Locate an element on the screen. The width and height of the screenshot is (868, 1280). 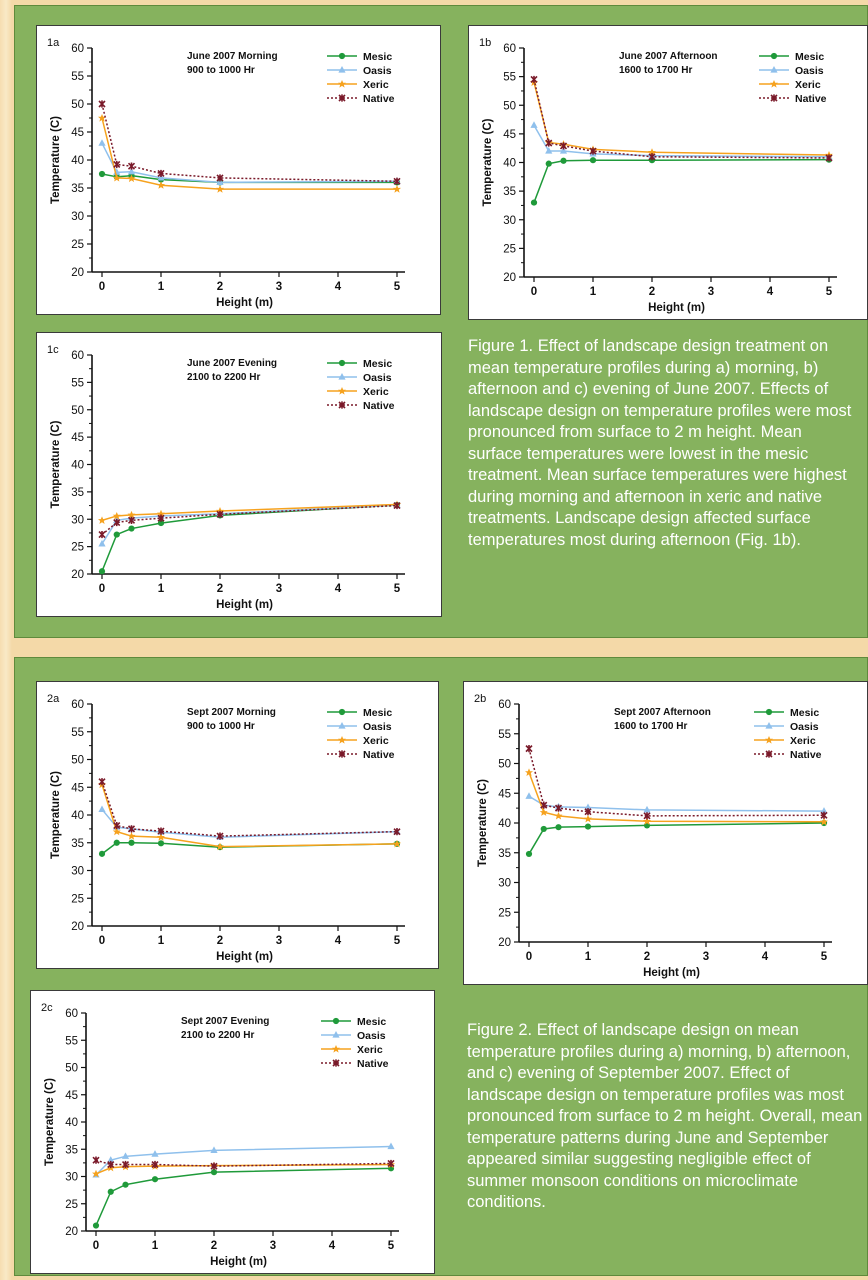
series-line-xeric is located at coordinates (249, 512).